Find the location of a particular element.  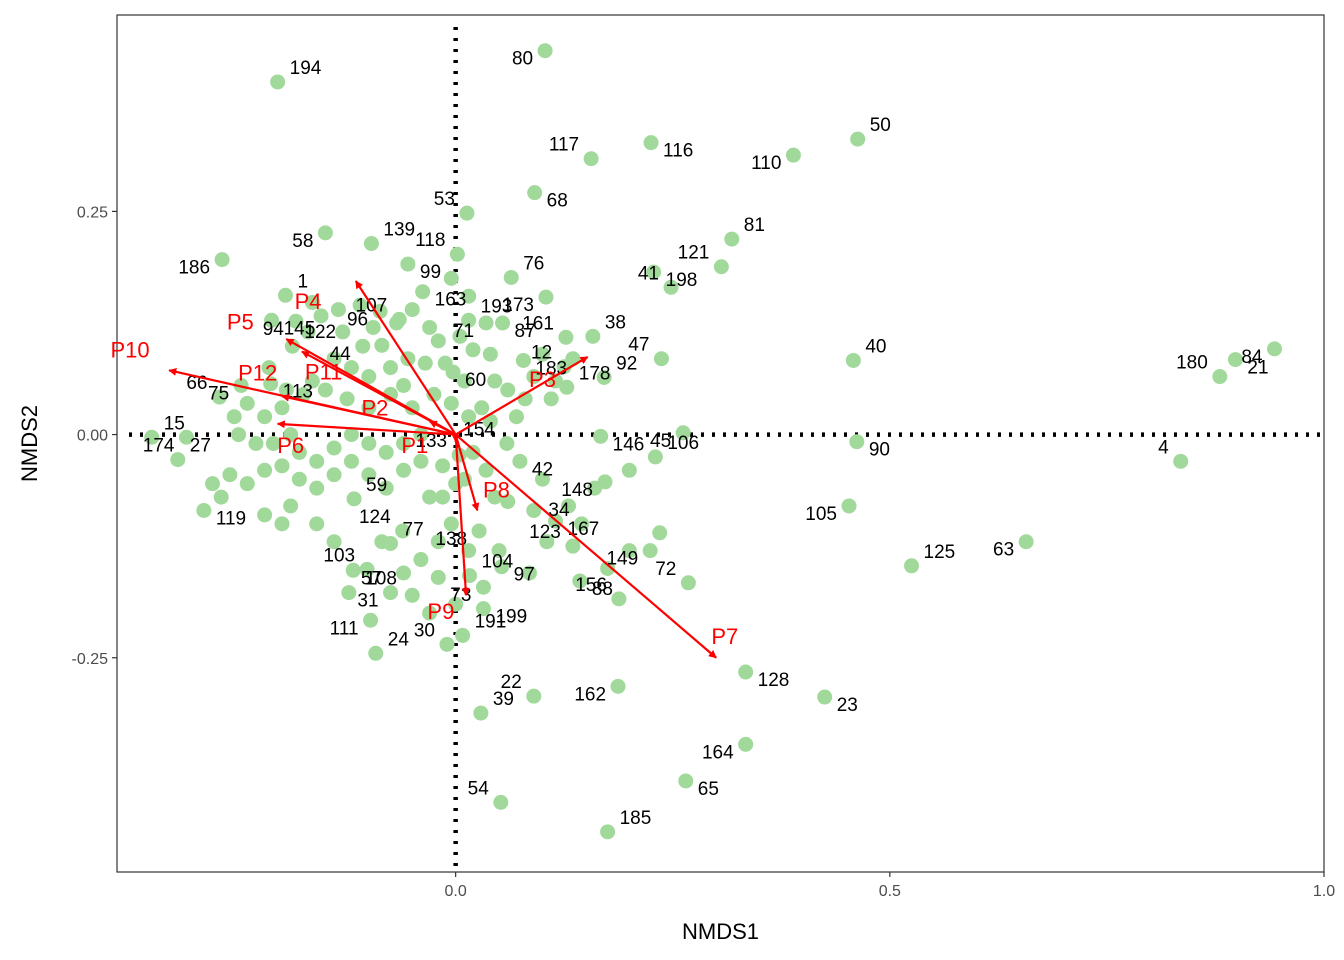

vector-label-p3: P3 is located at coordinates (542, 379).